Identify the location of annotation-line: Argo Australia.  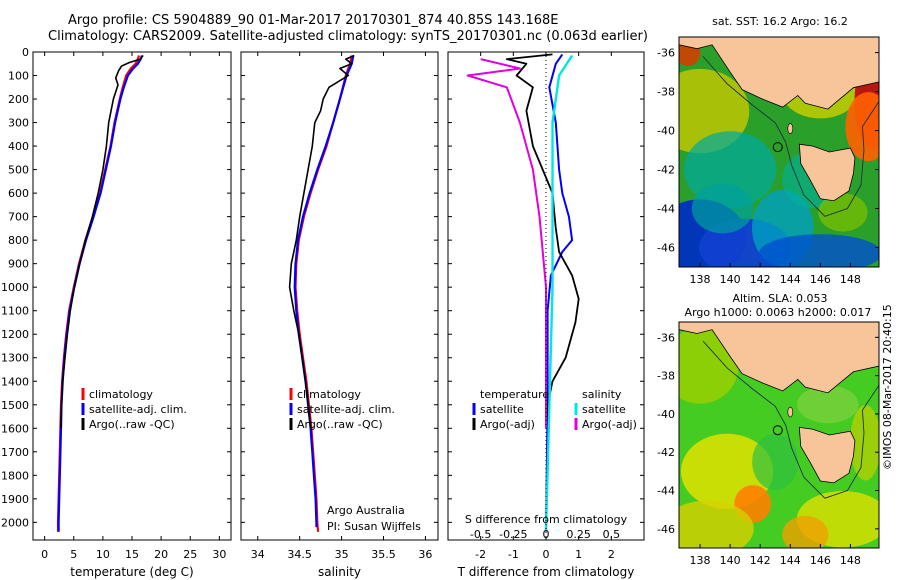
(366, 510).